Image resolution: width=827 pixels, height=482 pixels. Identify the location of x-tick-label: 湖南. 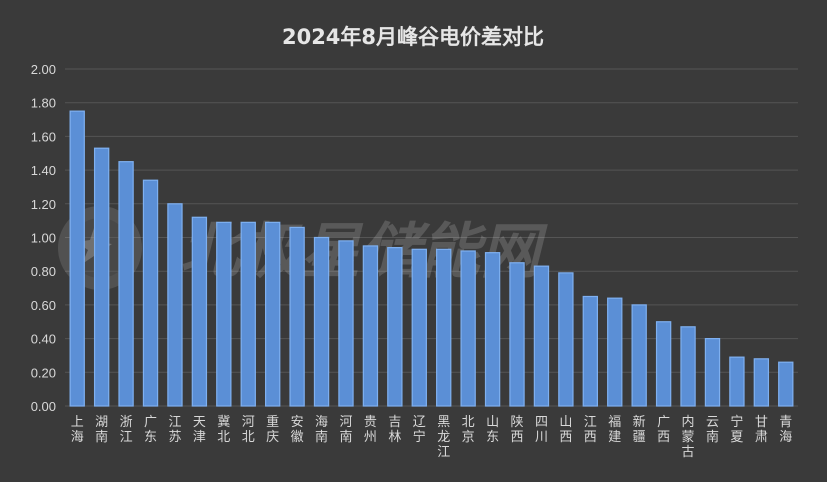
(101, 430).